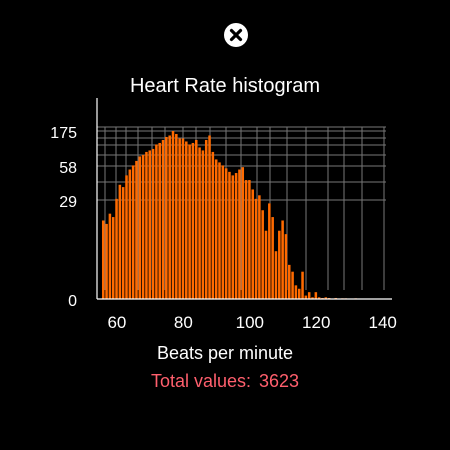  What do you see at coordinates (279, 381) in the screenshot?
I see `total-values-count: 3623` at bounding box center [279, 381].